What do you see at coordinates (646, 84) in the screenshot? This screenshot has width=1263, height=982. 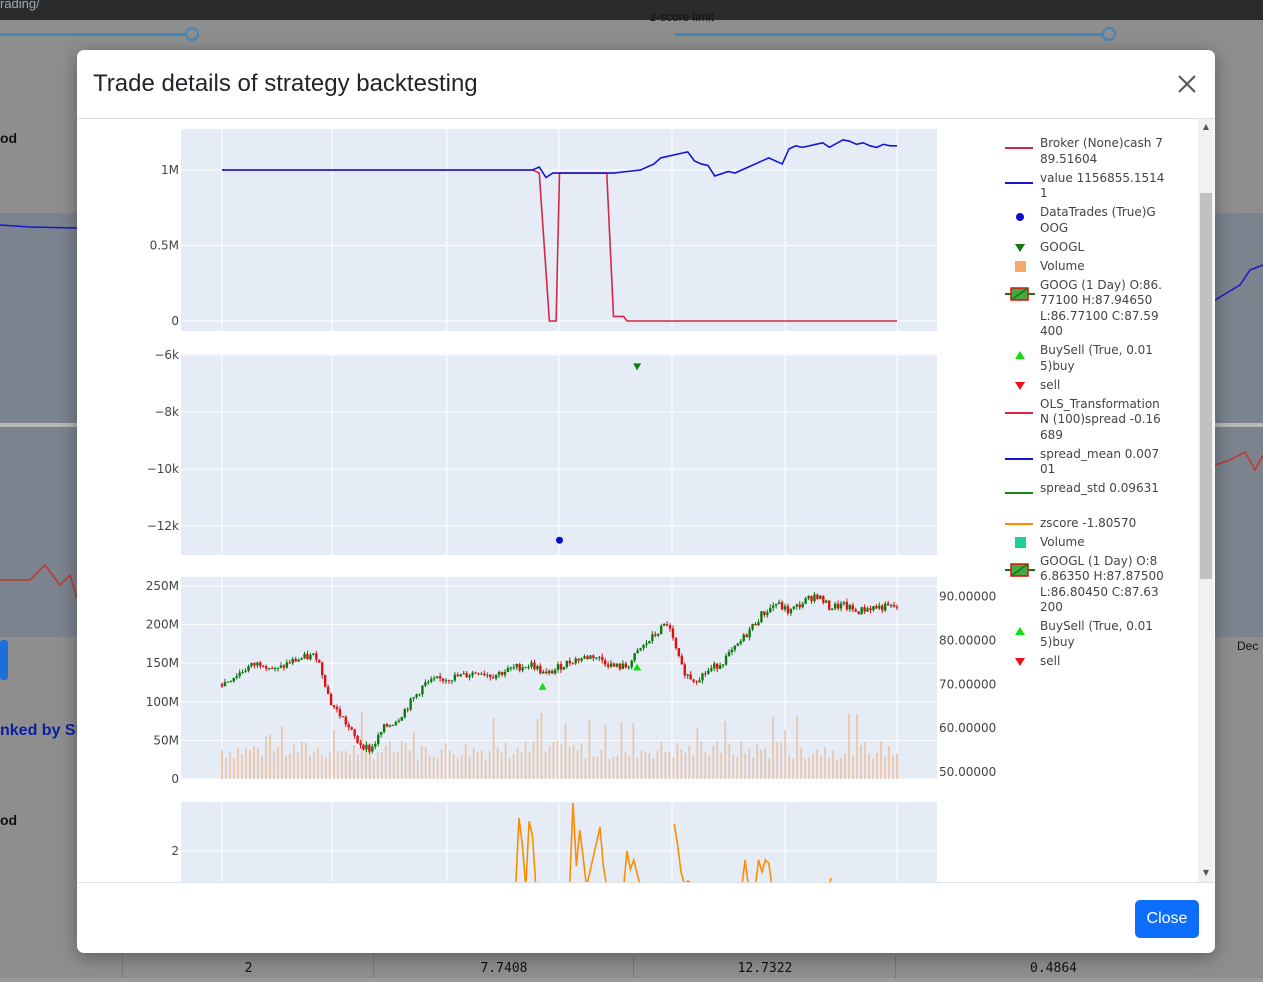 I see `modal-header: Trade details of strategy backtesting` at bounding box center [646, 84].